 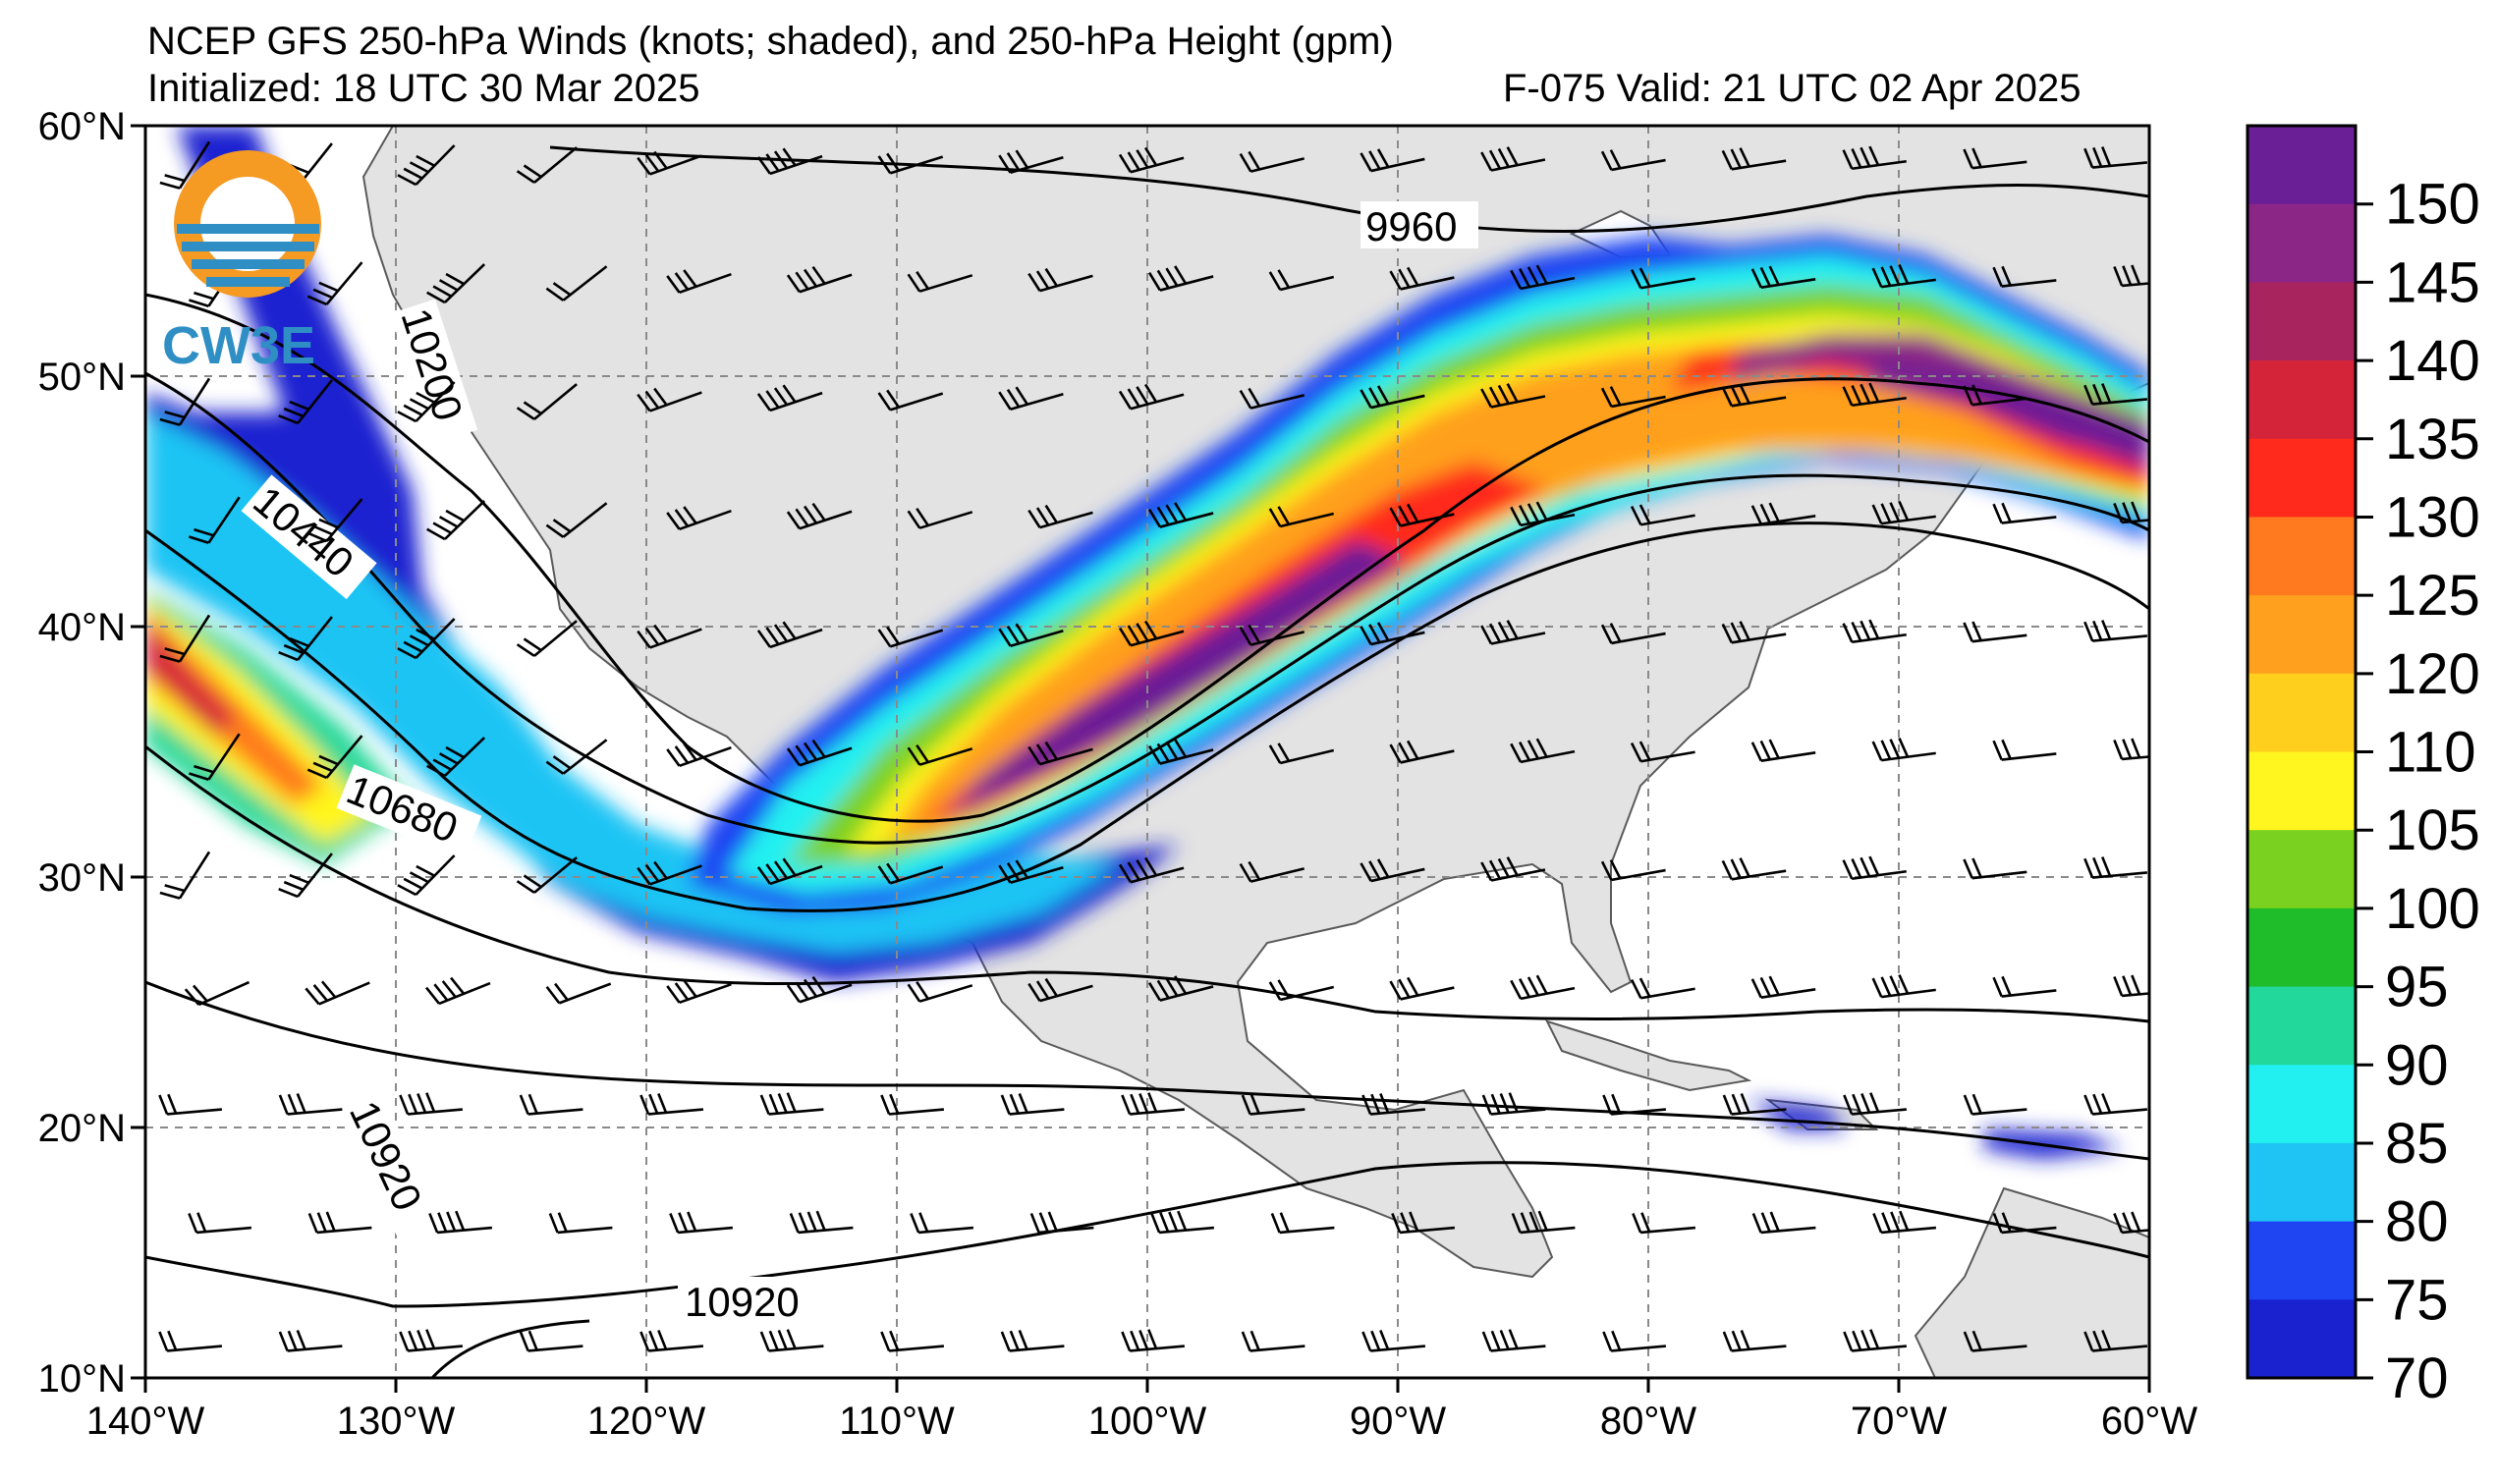 What do you see at coordinates (423, 88) in the screenshot?
I see `init-time-label: Initialized: 18 UTC 30 Mar 2025` at bounding box center [423, 88].